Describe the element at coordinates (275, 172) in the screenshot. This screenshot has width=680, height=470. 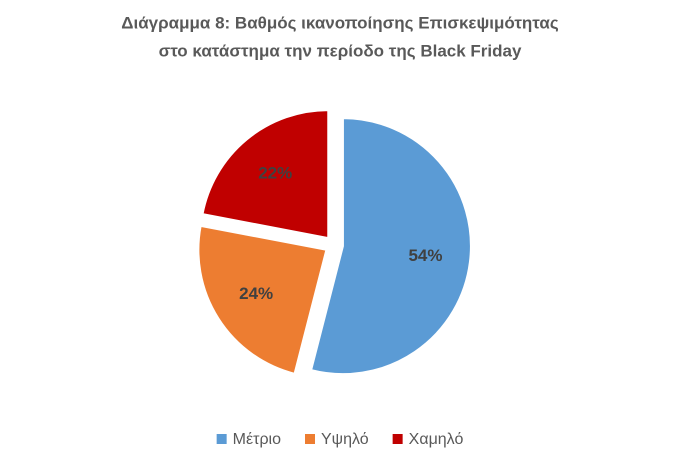
I see `data-label: 22%` at that location.